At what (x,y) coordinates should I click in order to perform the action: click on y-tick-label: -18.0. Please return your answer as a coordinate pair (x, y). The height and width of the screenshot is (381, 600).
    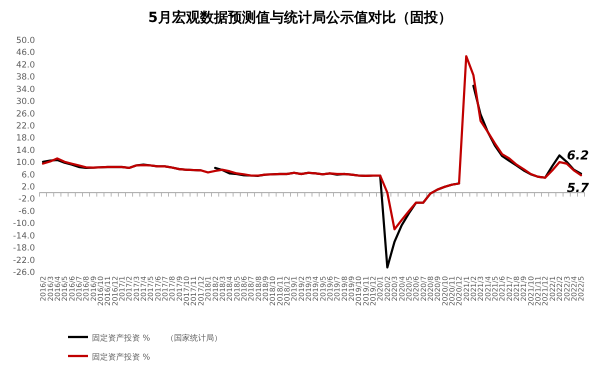
    Looking at the image, I should click on (24, 249).